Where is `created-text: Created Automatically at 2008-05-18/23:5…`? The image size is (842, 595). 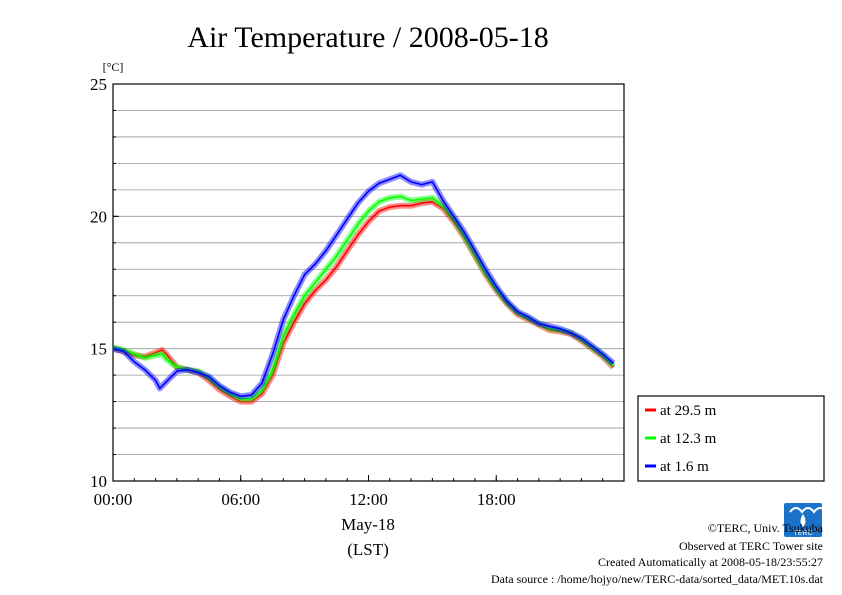
created-text: Created Automatically at 2008-05-18/23:5… is located at coordinates (710, 562).